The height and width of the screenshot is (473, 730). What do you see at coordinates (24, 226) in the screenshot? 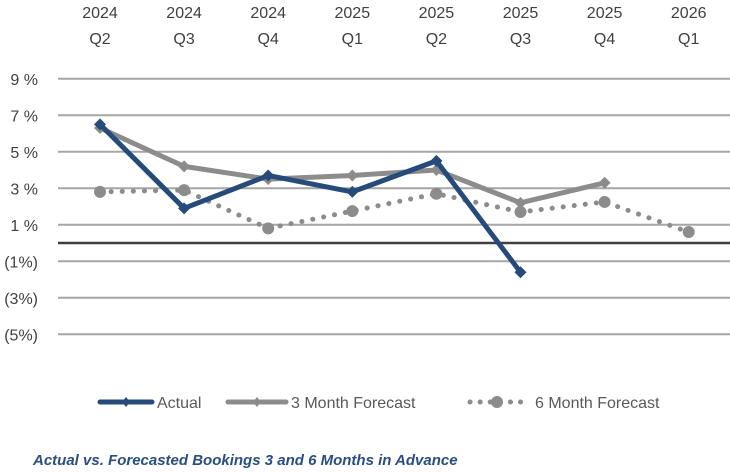
I see `y-tick-label: 1 %` at bounding box center [24, 226].